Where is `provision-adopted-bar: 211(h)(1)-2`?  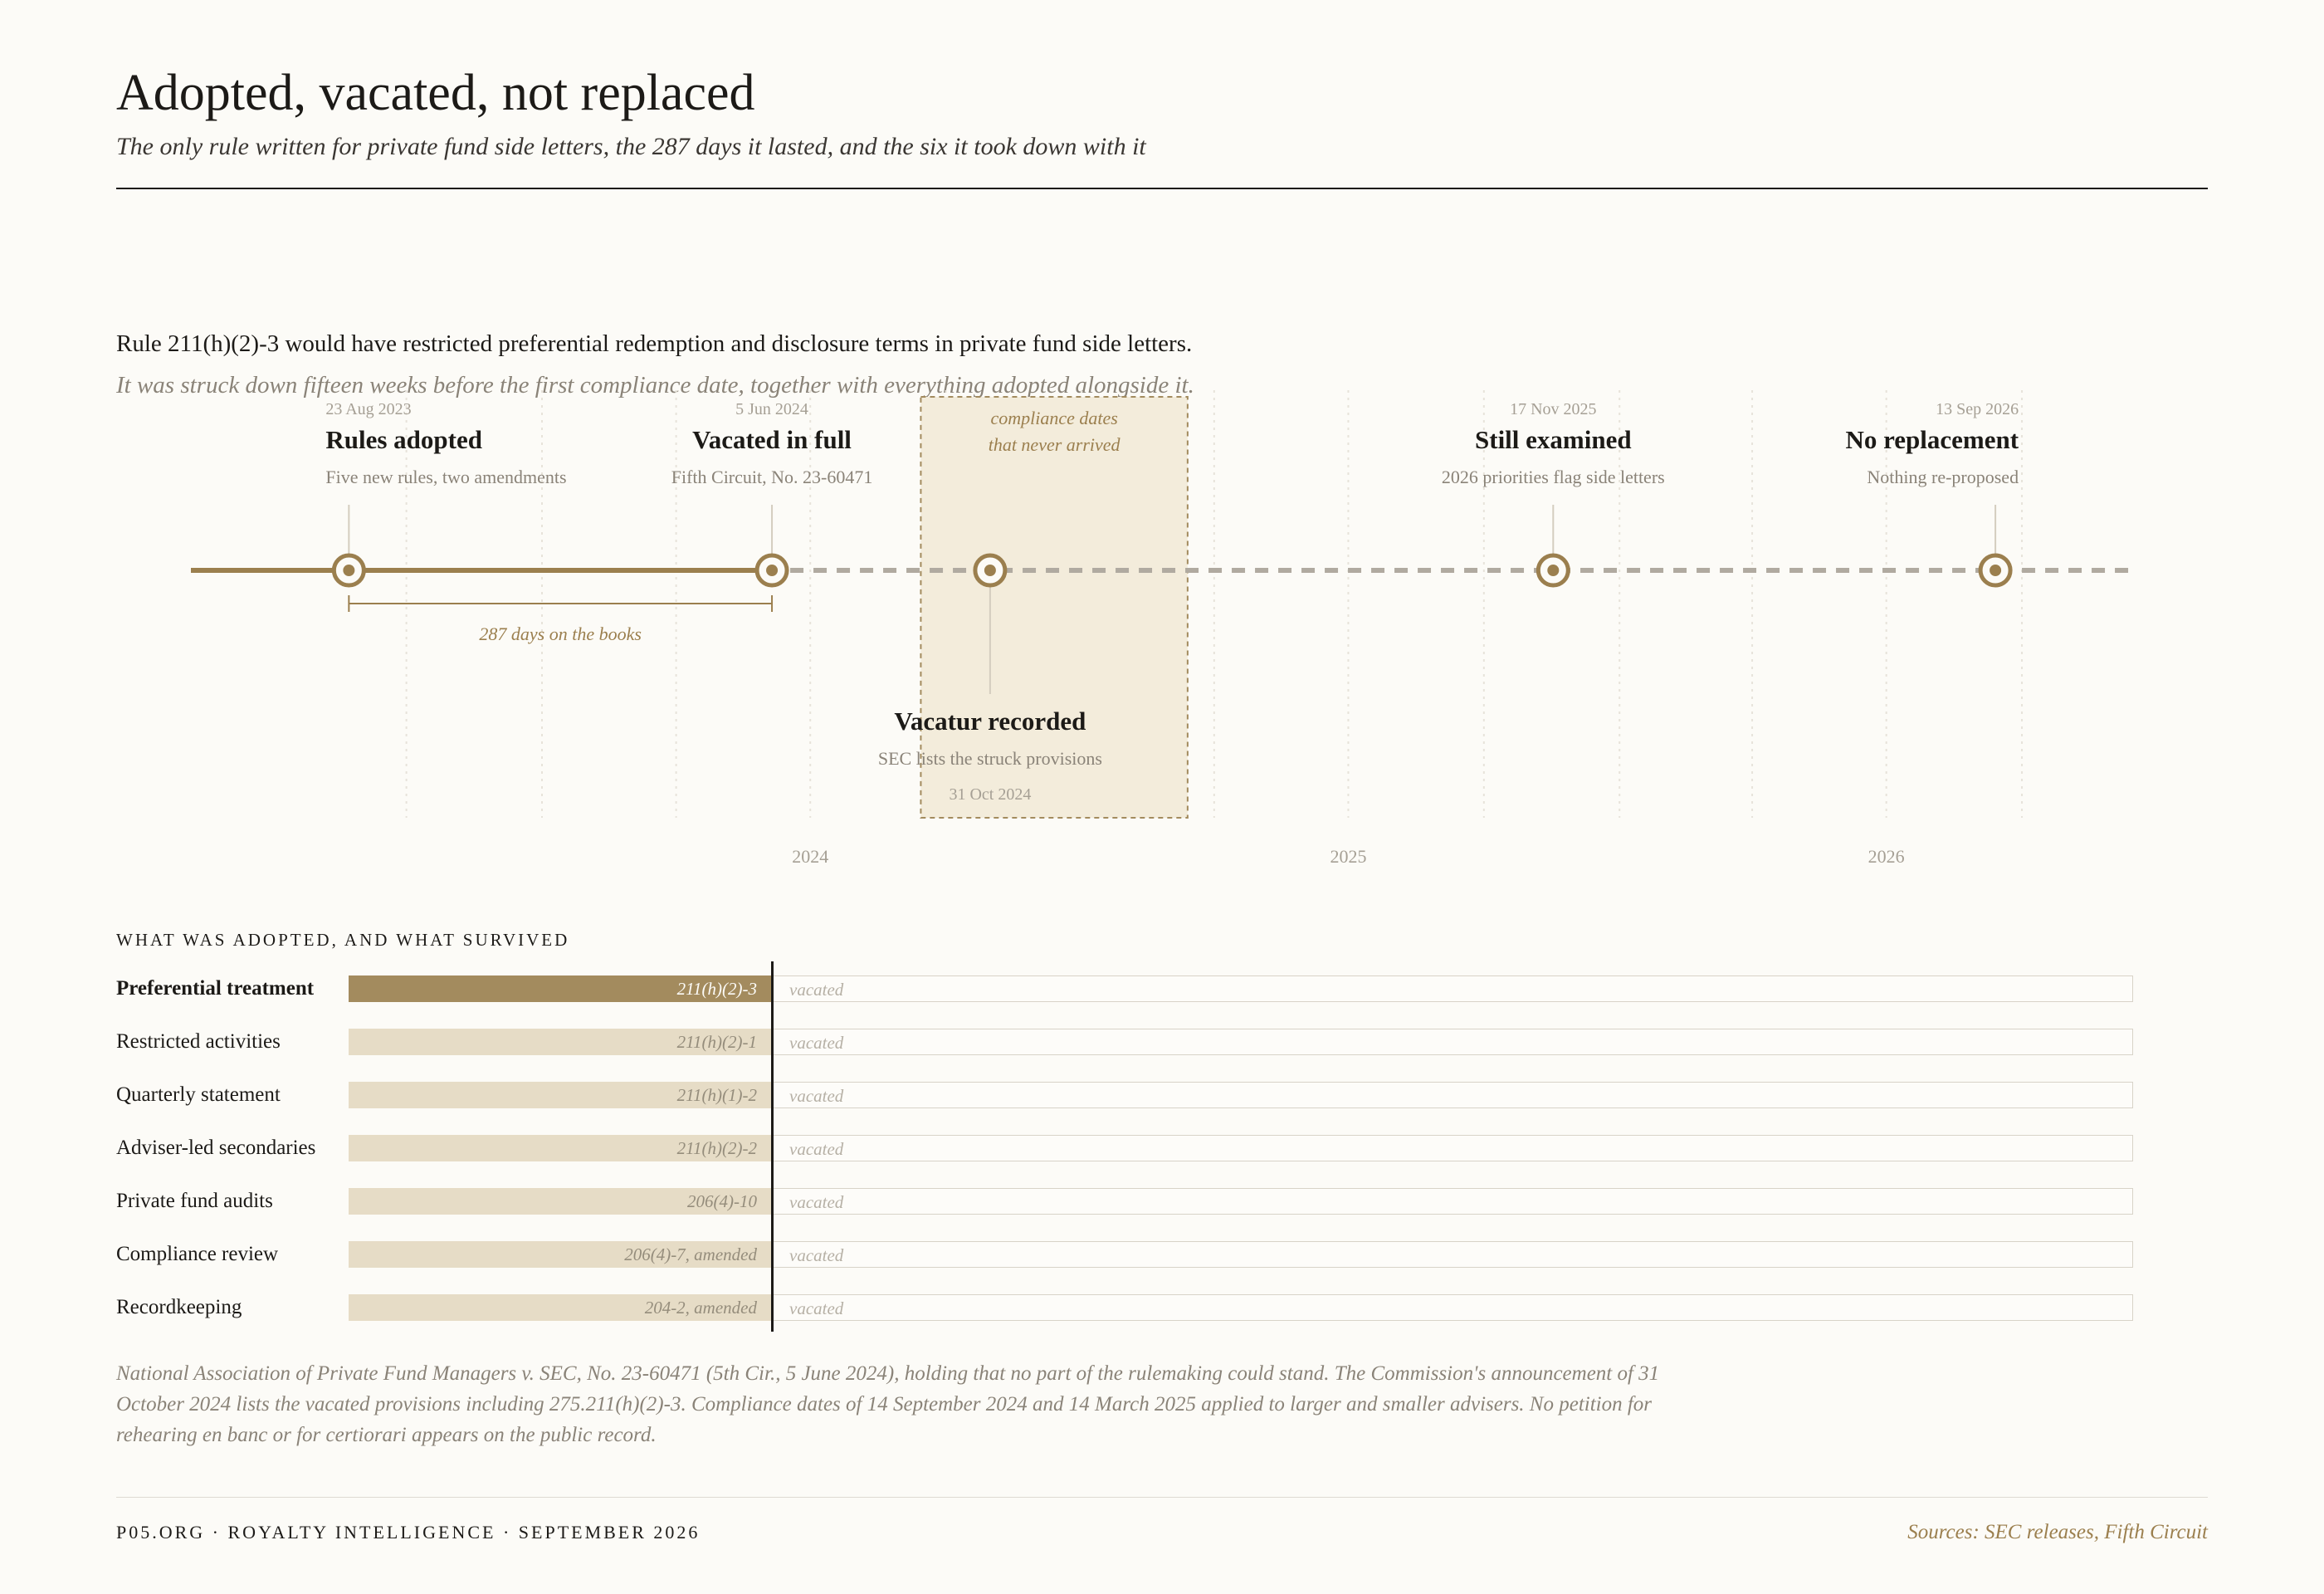
provision-adopted-bar: 211(h)(1)-2 is located at coordinates (560, 1095).